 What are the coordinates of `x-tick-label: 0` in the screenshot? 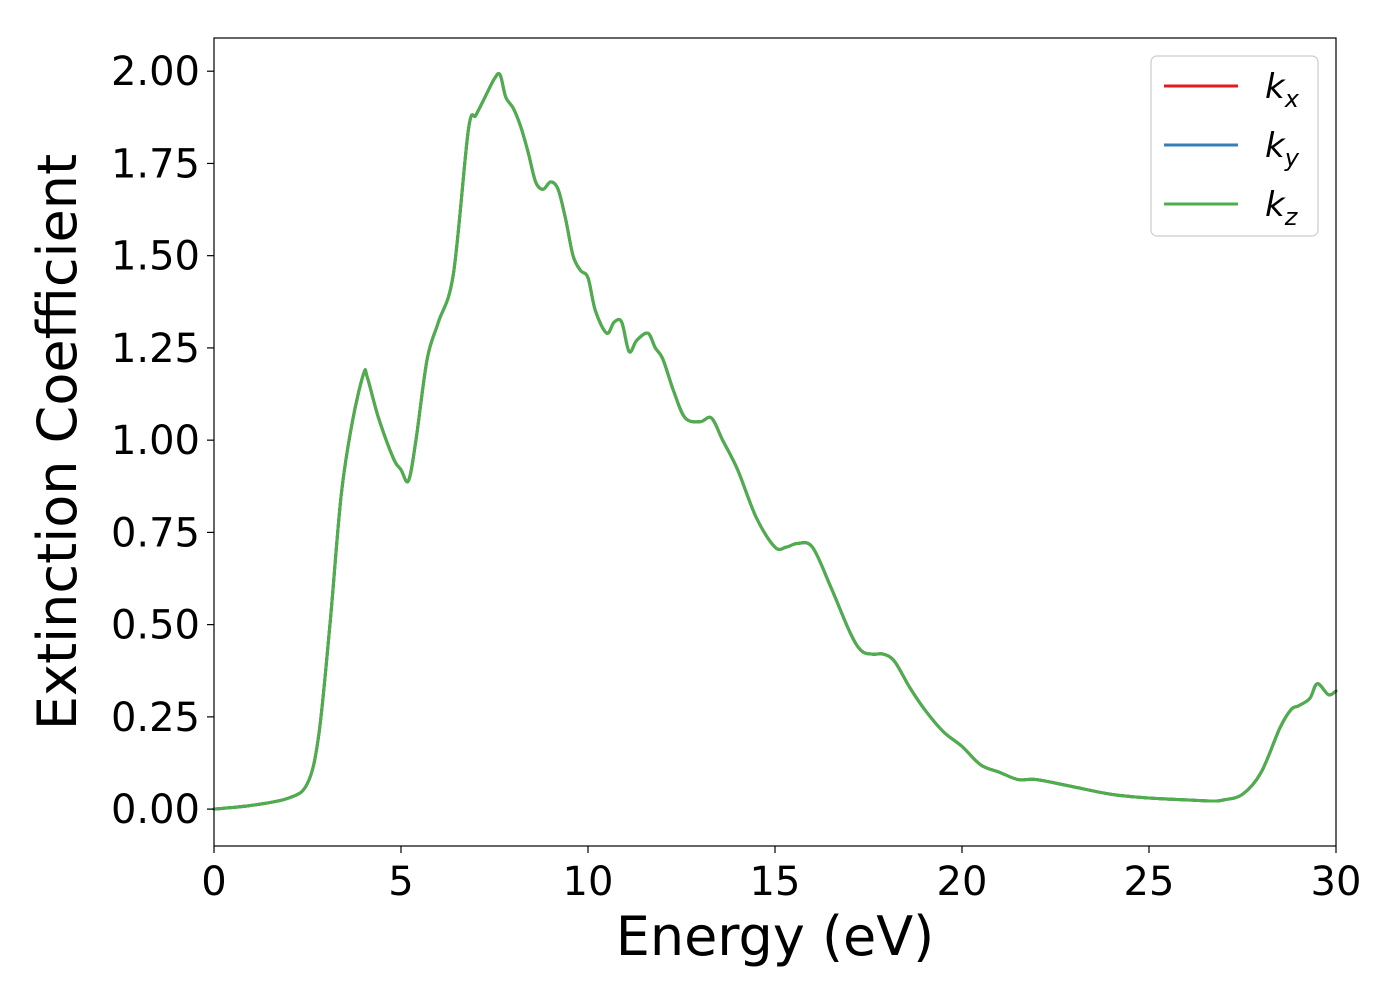 It's located at (213, 882).